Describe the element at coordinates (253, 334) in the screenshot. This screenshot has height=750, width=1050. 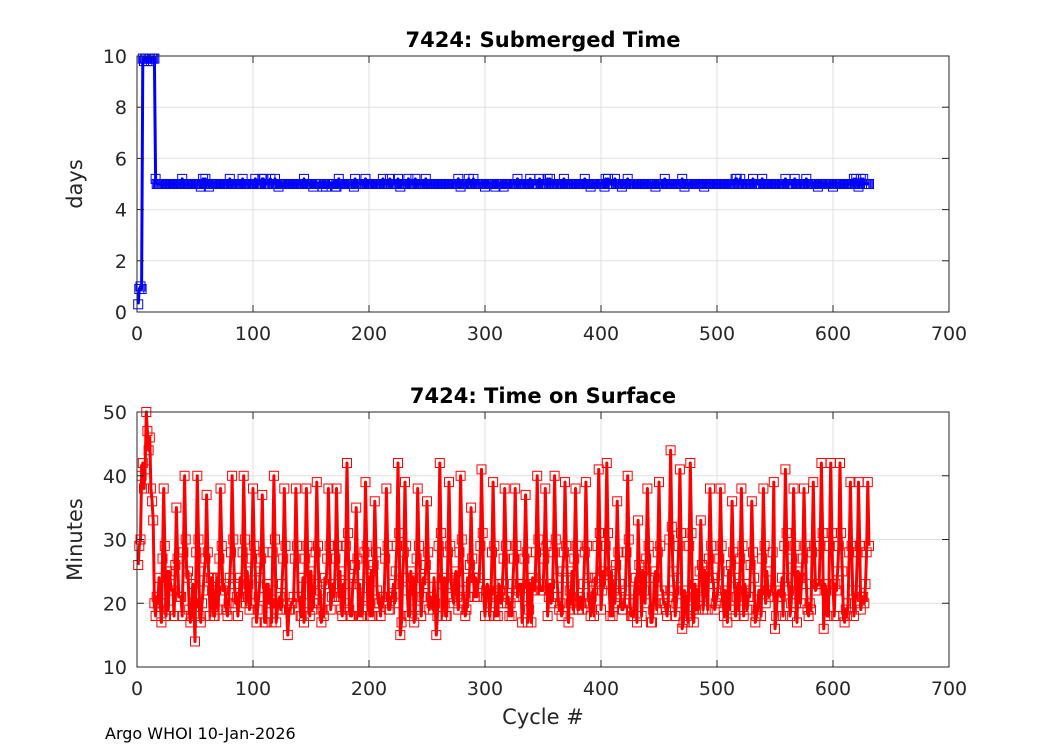
I see `x-tick-label: 100` at that location.